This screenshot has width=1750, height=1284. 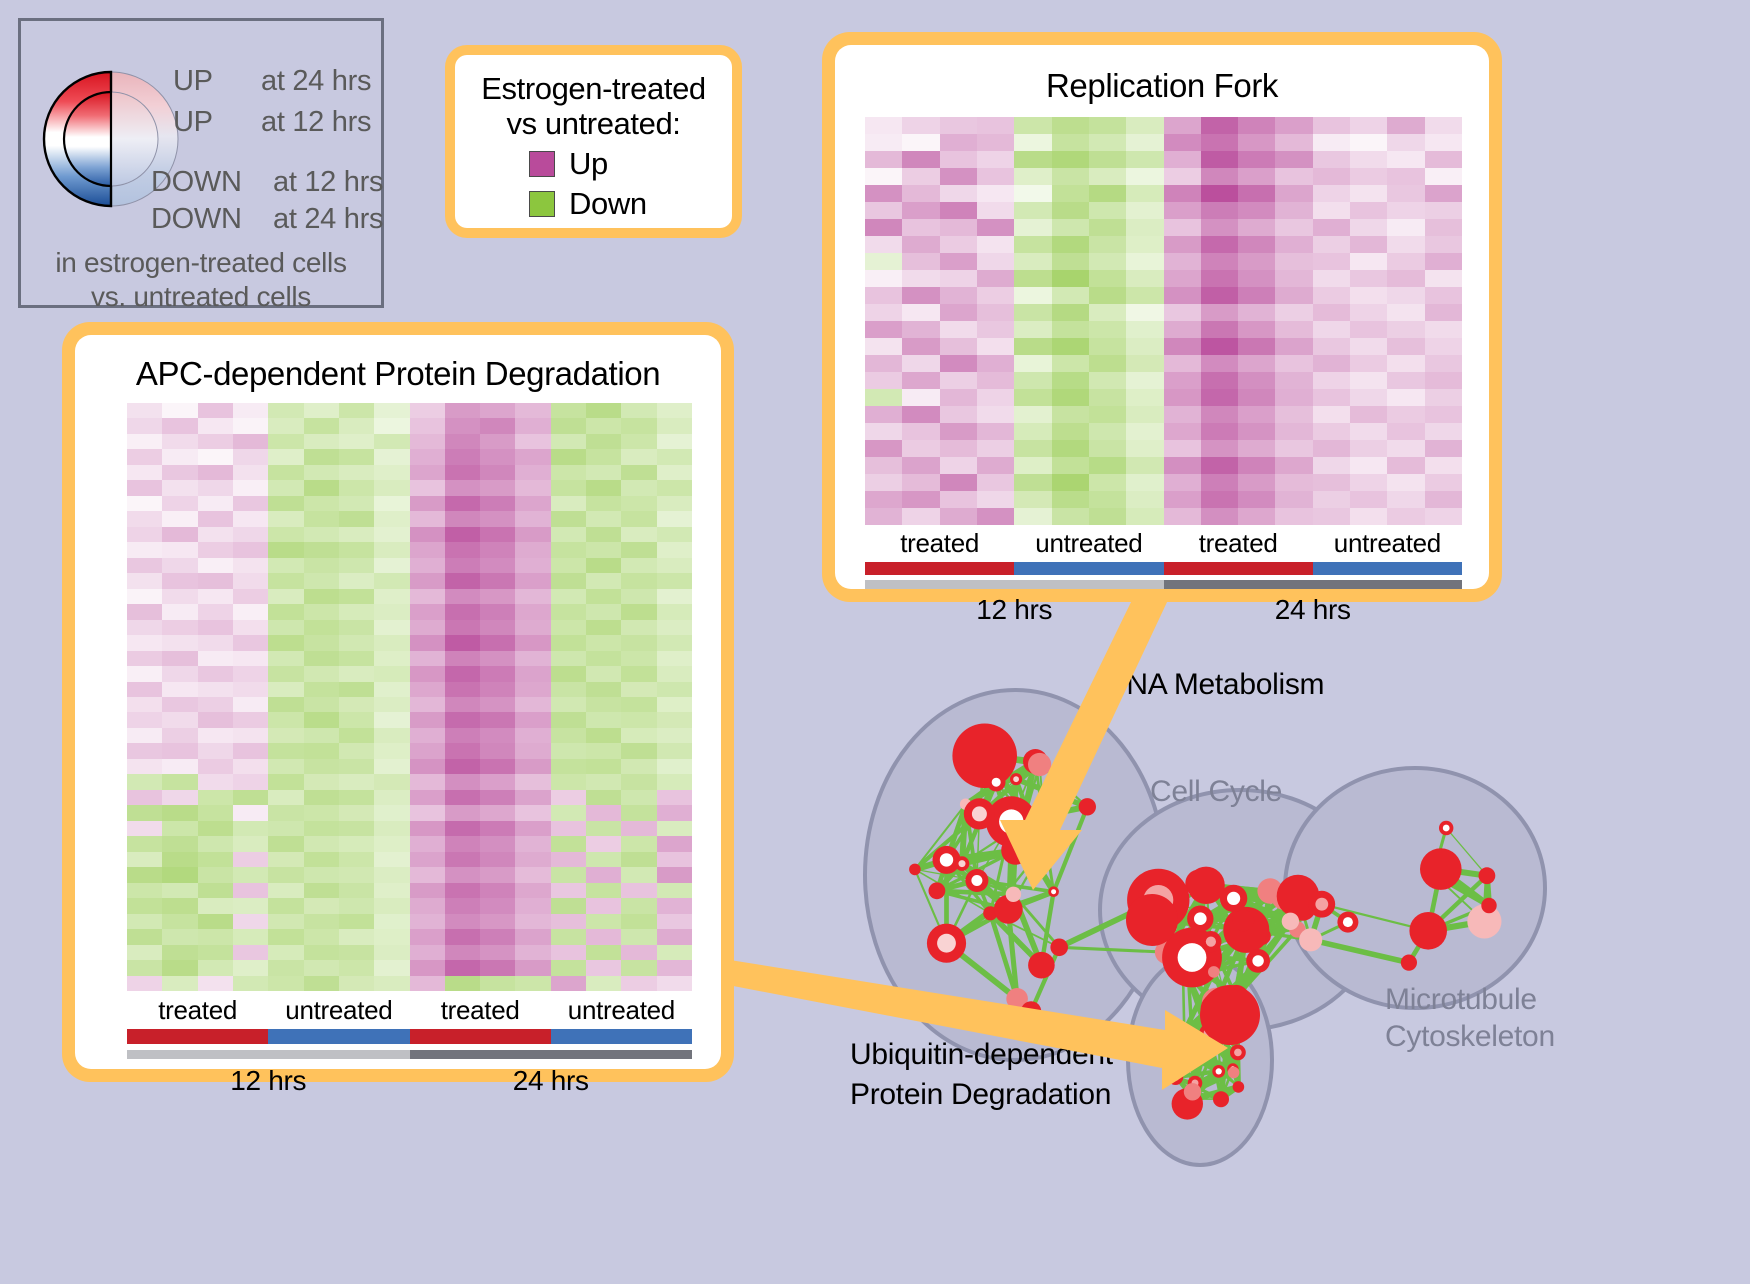 I want to click on down-color-swatch, so click(x=542, y=204).